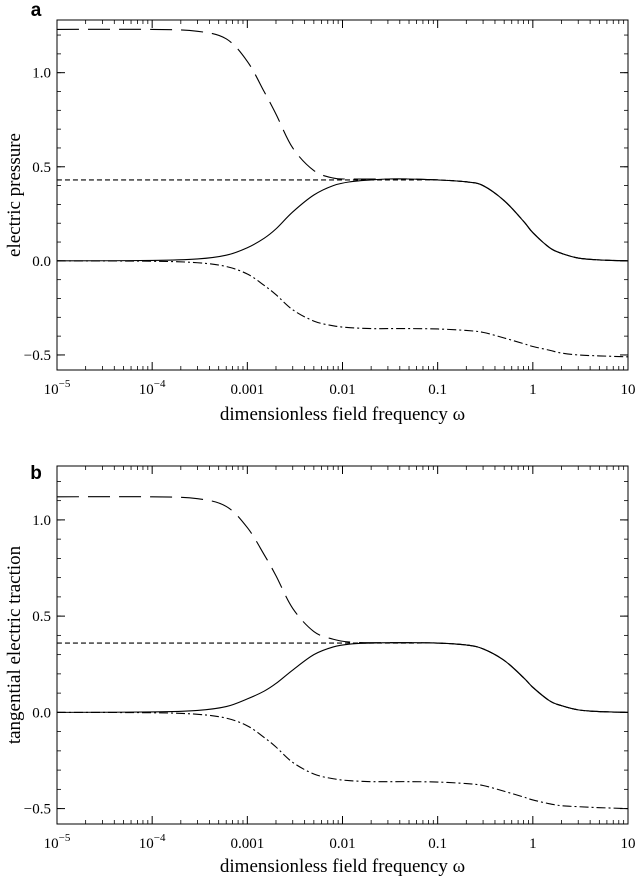  Describe the element at coordinates (36, 473) in the screenshot. I see `panel-label: b` at that location.